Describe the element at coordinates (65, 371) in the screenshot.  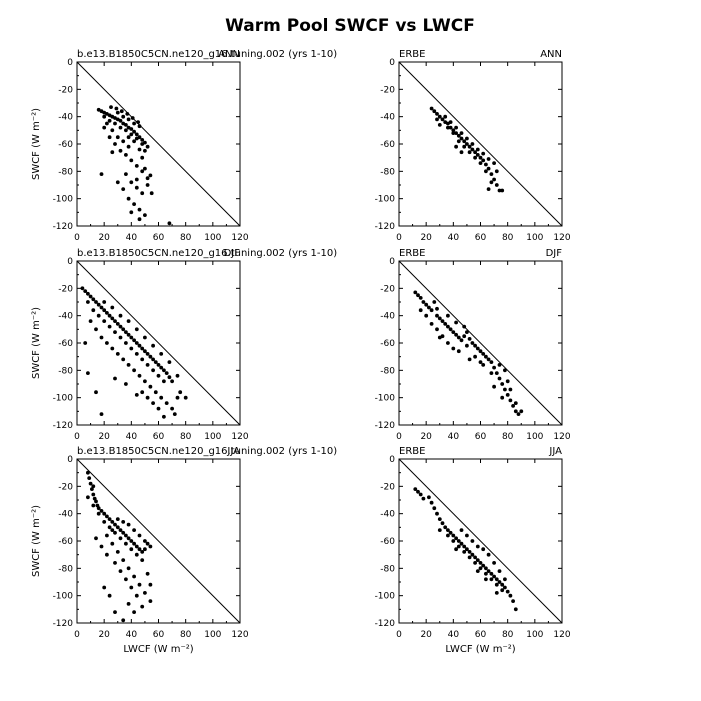
I see `y-tick-label: -80` at that location.